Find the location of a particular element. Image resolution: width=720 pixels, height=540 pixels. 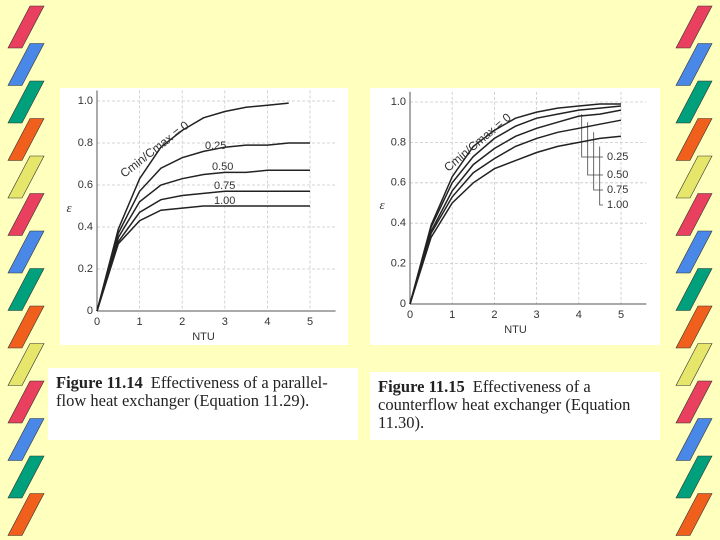

caption-line: flow heat exchanger (Equation 11.29). is located at coordinates (182, 400).